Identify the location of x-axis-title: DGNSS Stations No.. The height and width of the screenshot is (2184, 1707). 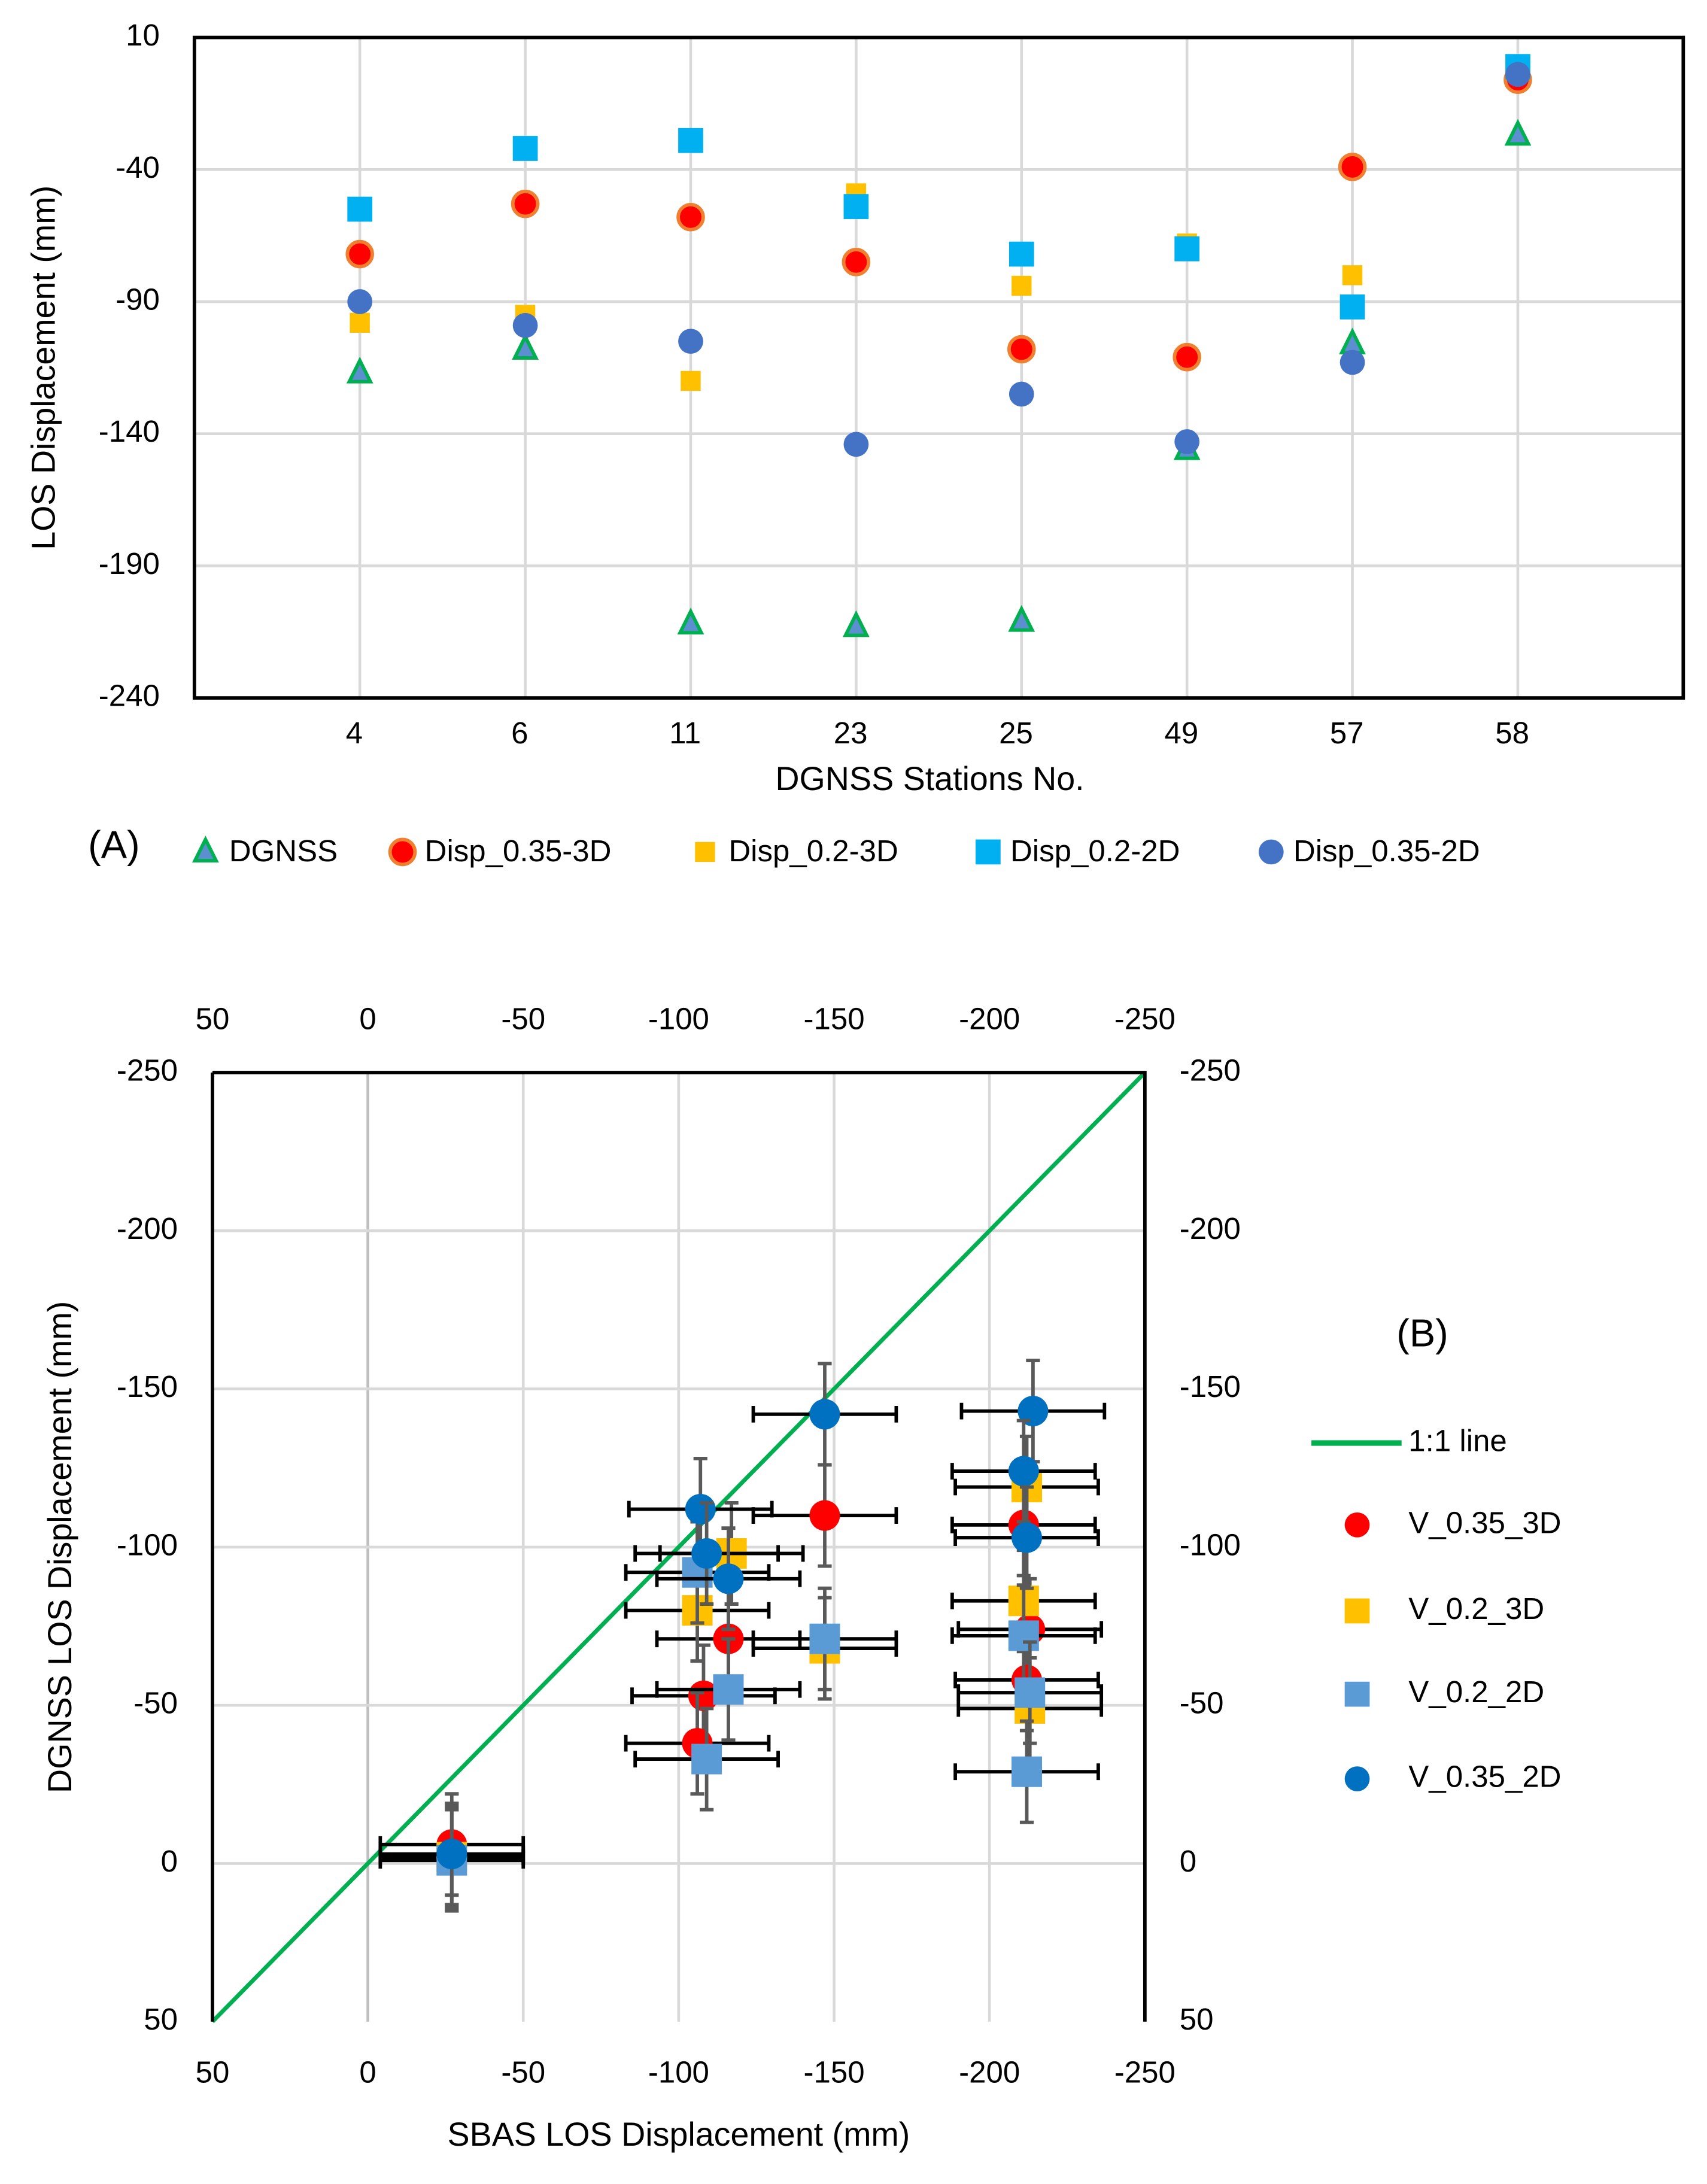
(929, 778).